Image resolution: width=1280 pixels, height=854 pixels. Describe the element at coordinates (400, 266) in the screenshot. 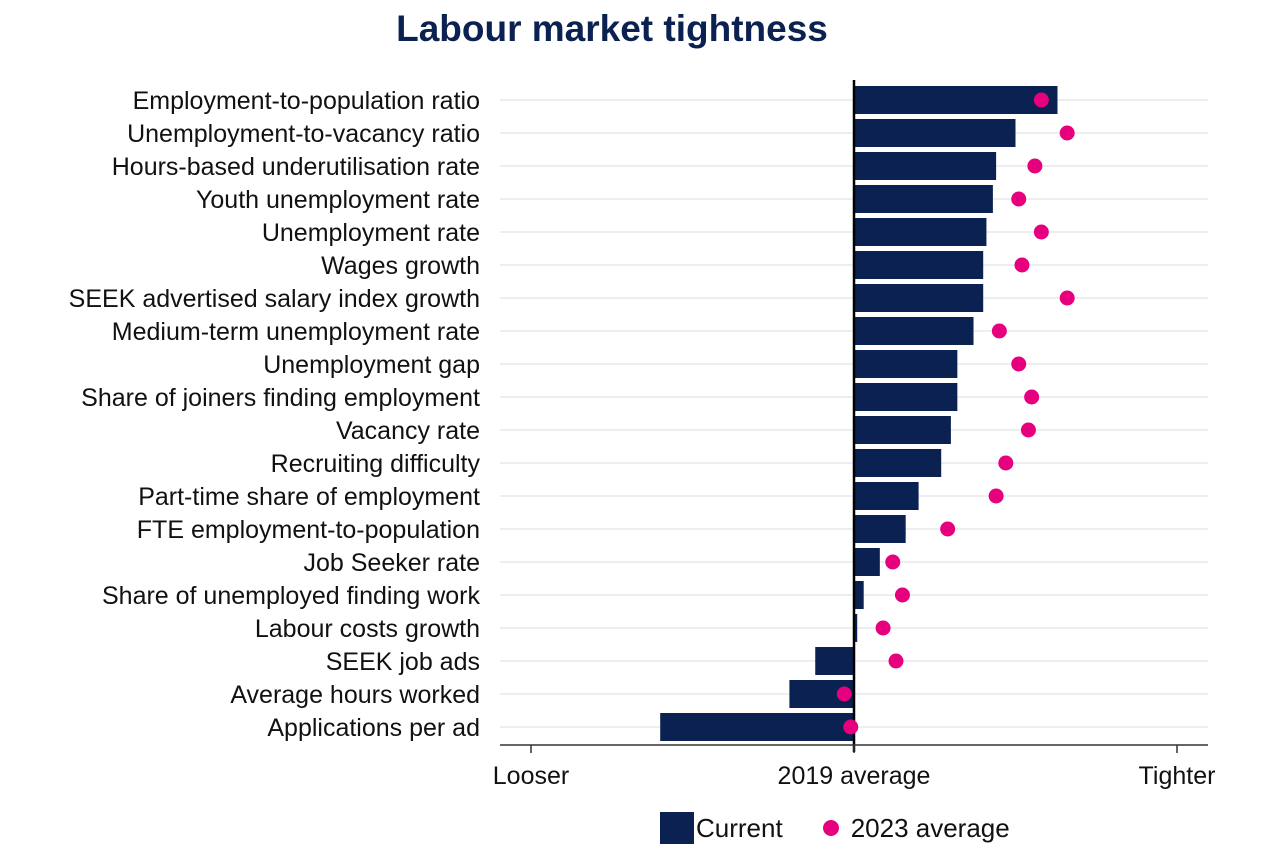

I see `category-label: Wages growth` at that location.